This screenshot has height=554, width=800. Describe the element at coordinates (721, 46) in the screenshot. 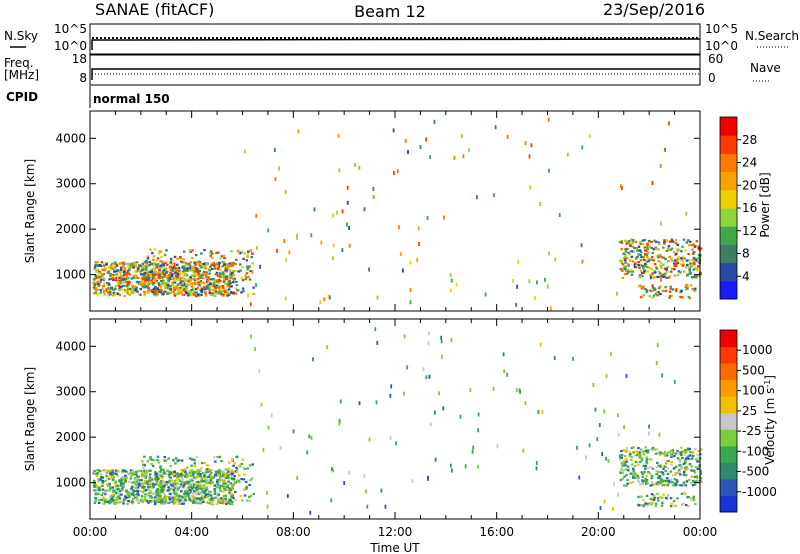

I see `nsearch-tick-bottom: 10^0` at that location.